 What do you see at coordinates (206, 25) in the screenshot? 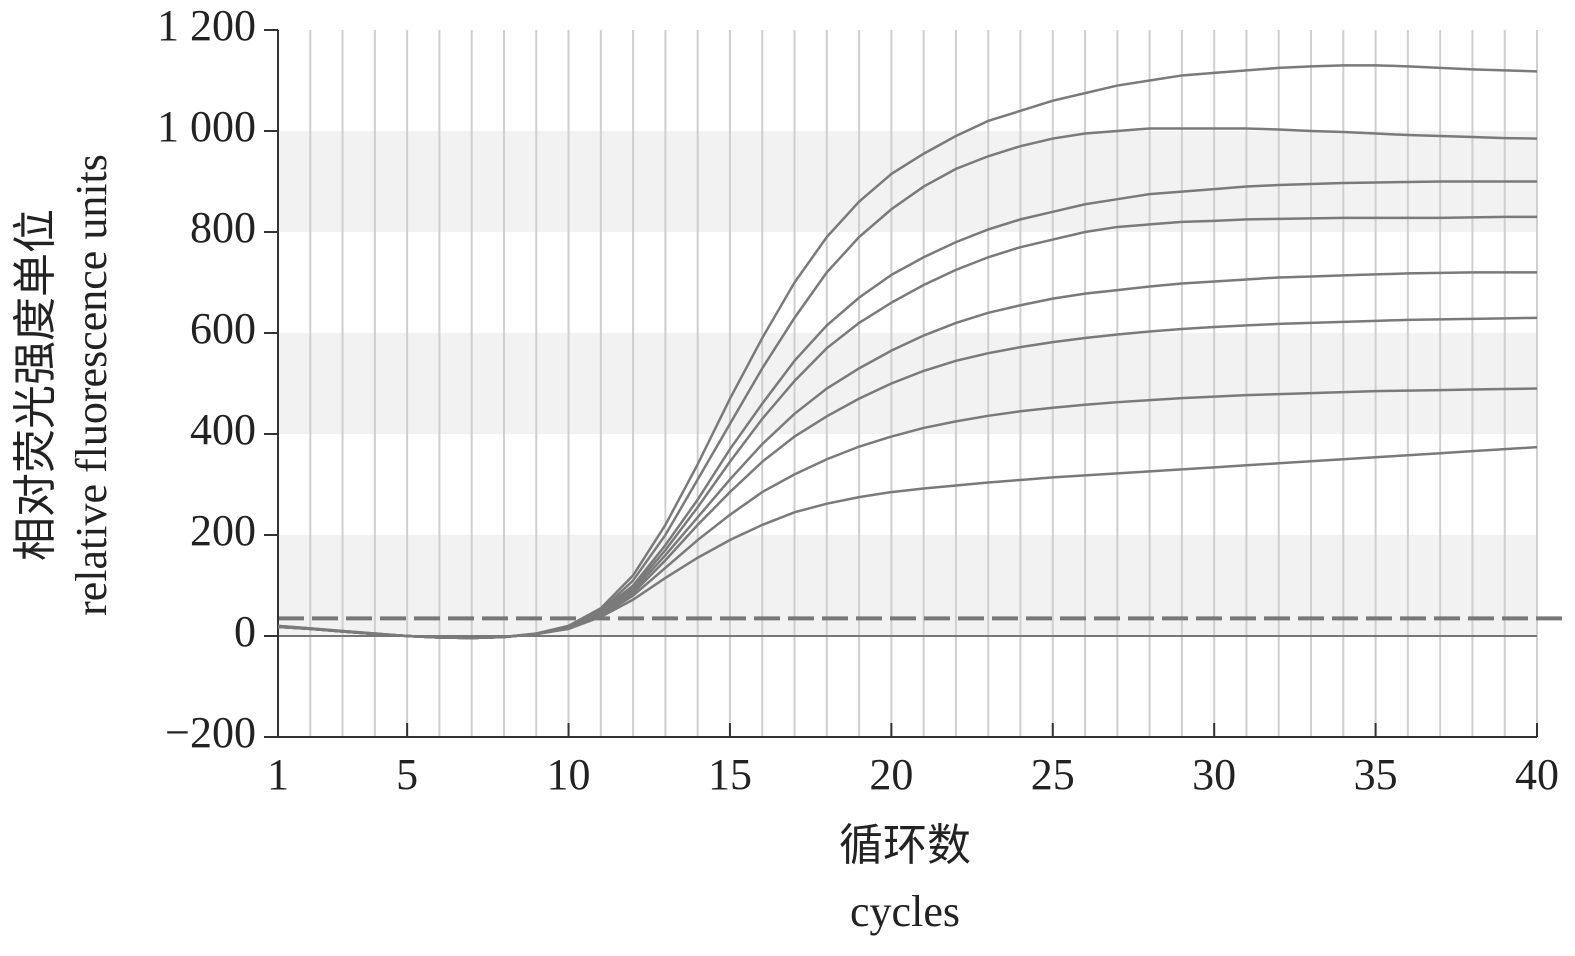
I see `y-tick-label: 1 200` at bounding box center [206, 25].